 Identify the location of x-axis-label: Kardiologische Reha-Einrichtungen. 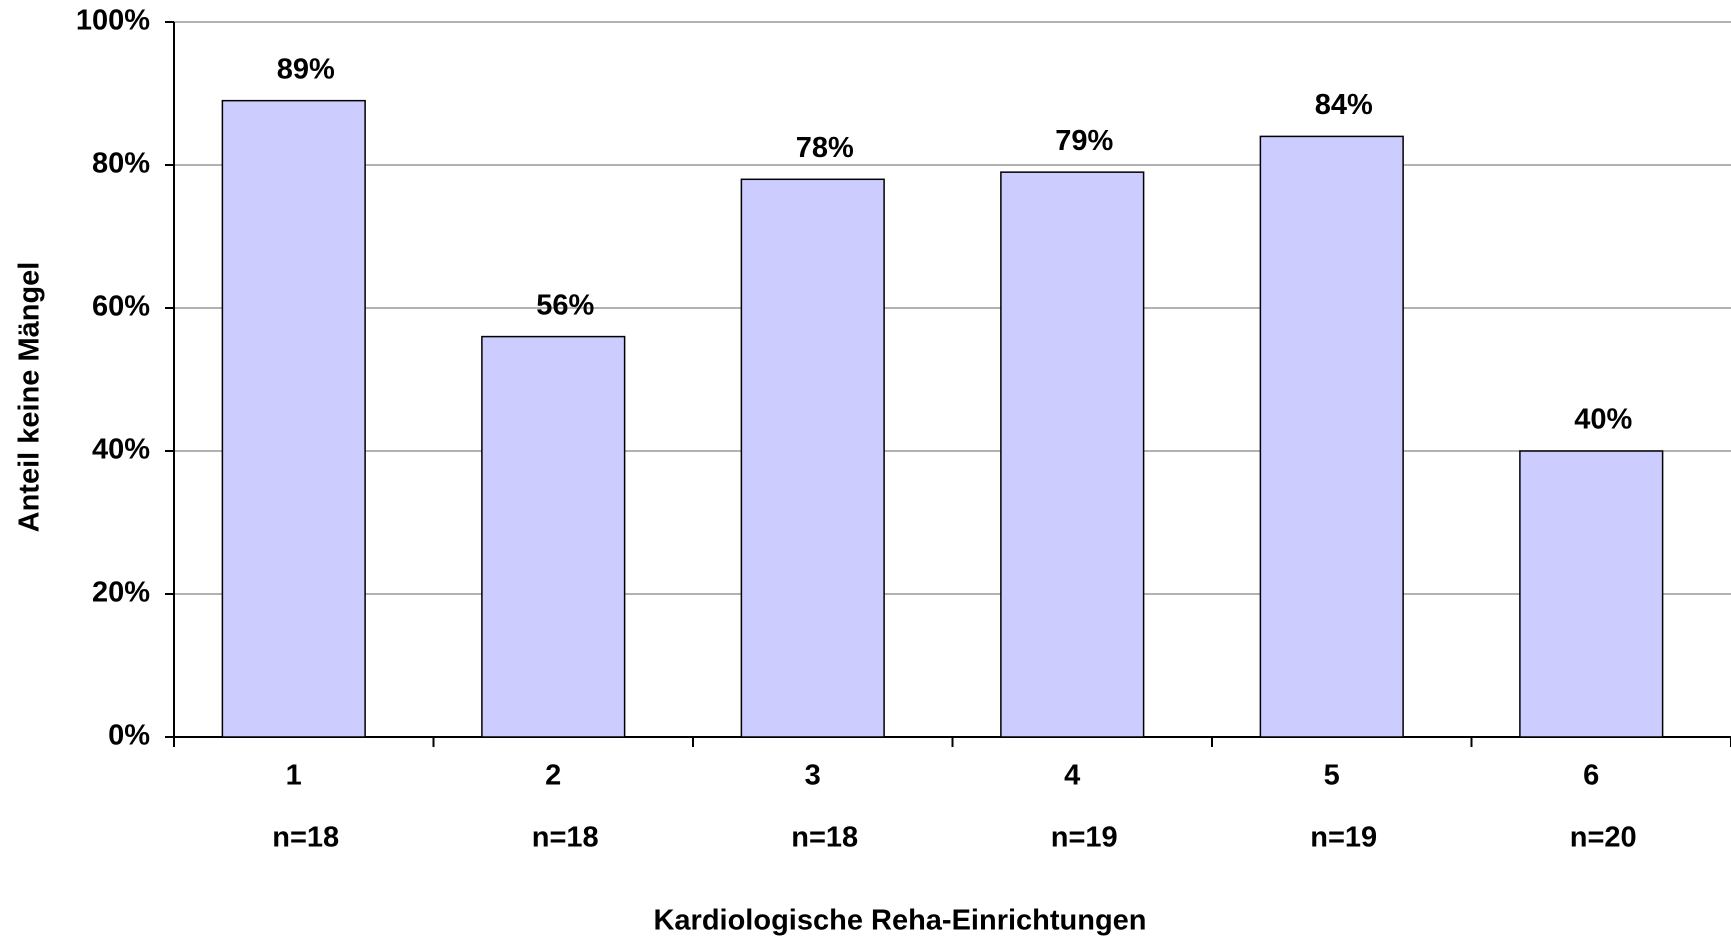
(899, 921).